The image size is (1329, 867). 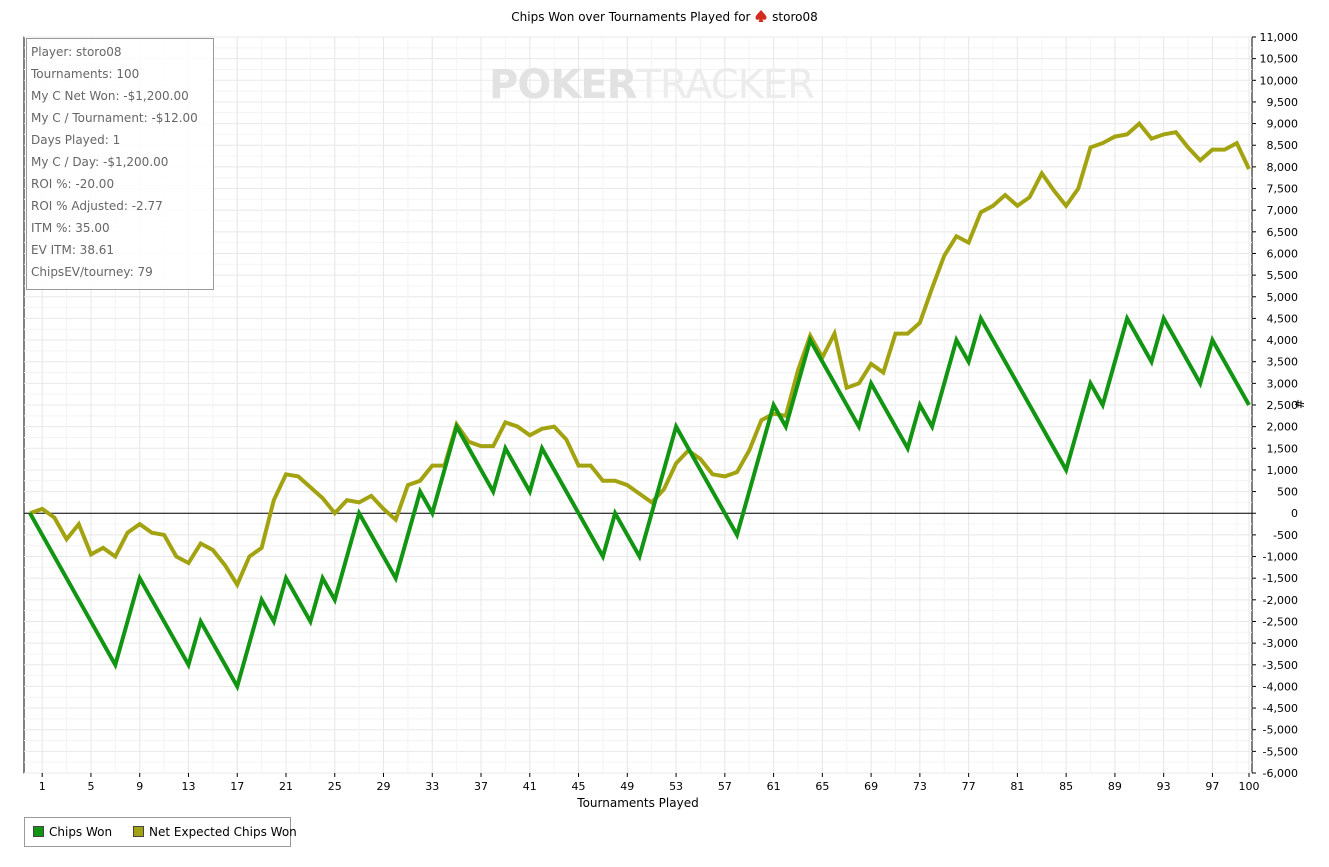 What do you see at coordinates (138, 831) in the screenshot?
I see `legend-swatch-net-expected` at bounding box center [138, 831].